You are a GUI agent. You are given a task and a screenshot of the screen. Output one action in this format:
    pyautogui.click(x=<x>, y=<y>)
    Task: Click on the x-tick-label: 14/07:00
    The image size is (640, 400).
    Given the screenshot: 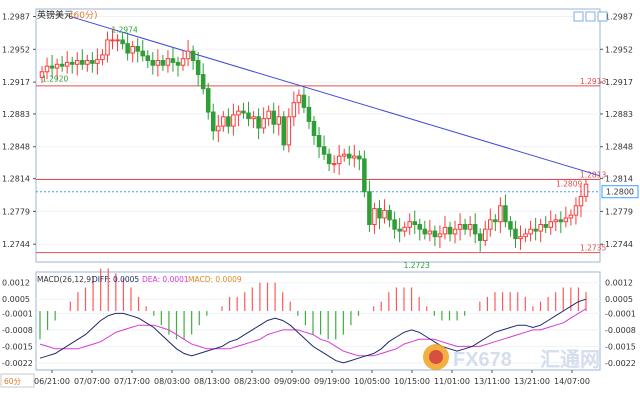 What is the action you would take?
    pyautogui.click(x=572, y=381)
    